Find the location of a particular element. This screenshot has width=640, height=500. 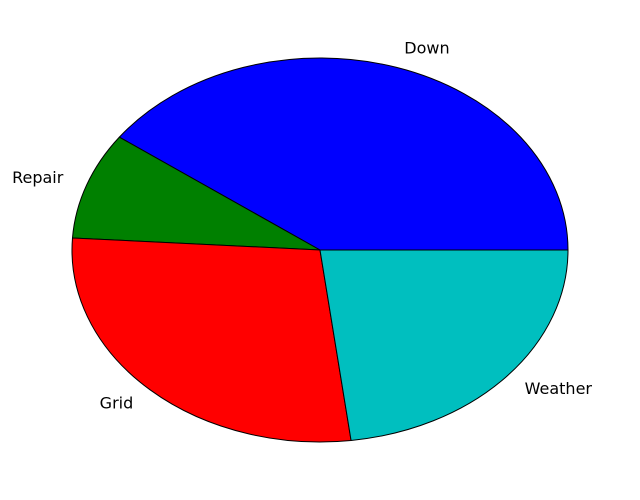

pie-label-repair: Repair is located at coordinates (38, 177).